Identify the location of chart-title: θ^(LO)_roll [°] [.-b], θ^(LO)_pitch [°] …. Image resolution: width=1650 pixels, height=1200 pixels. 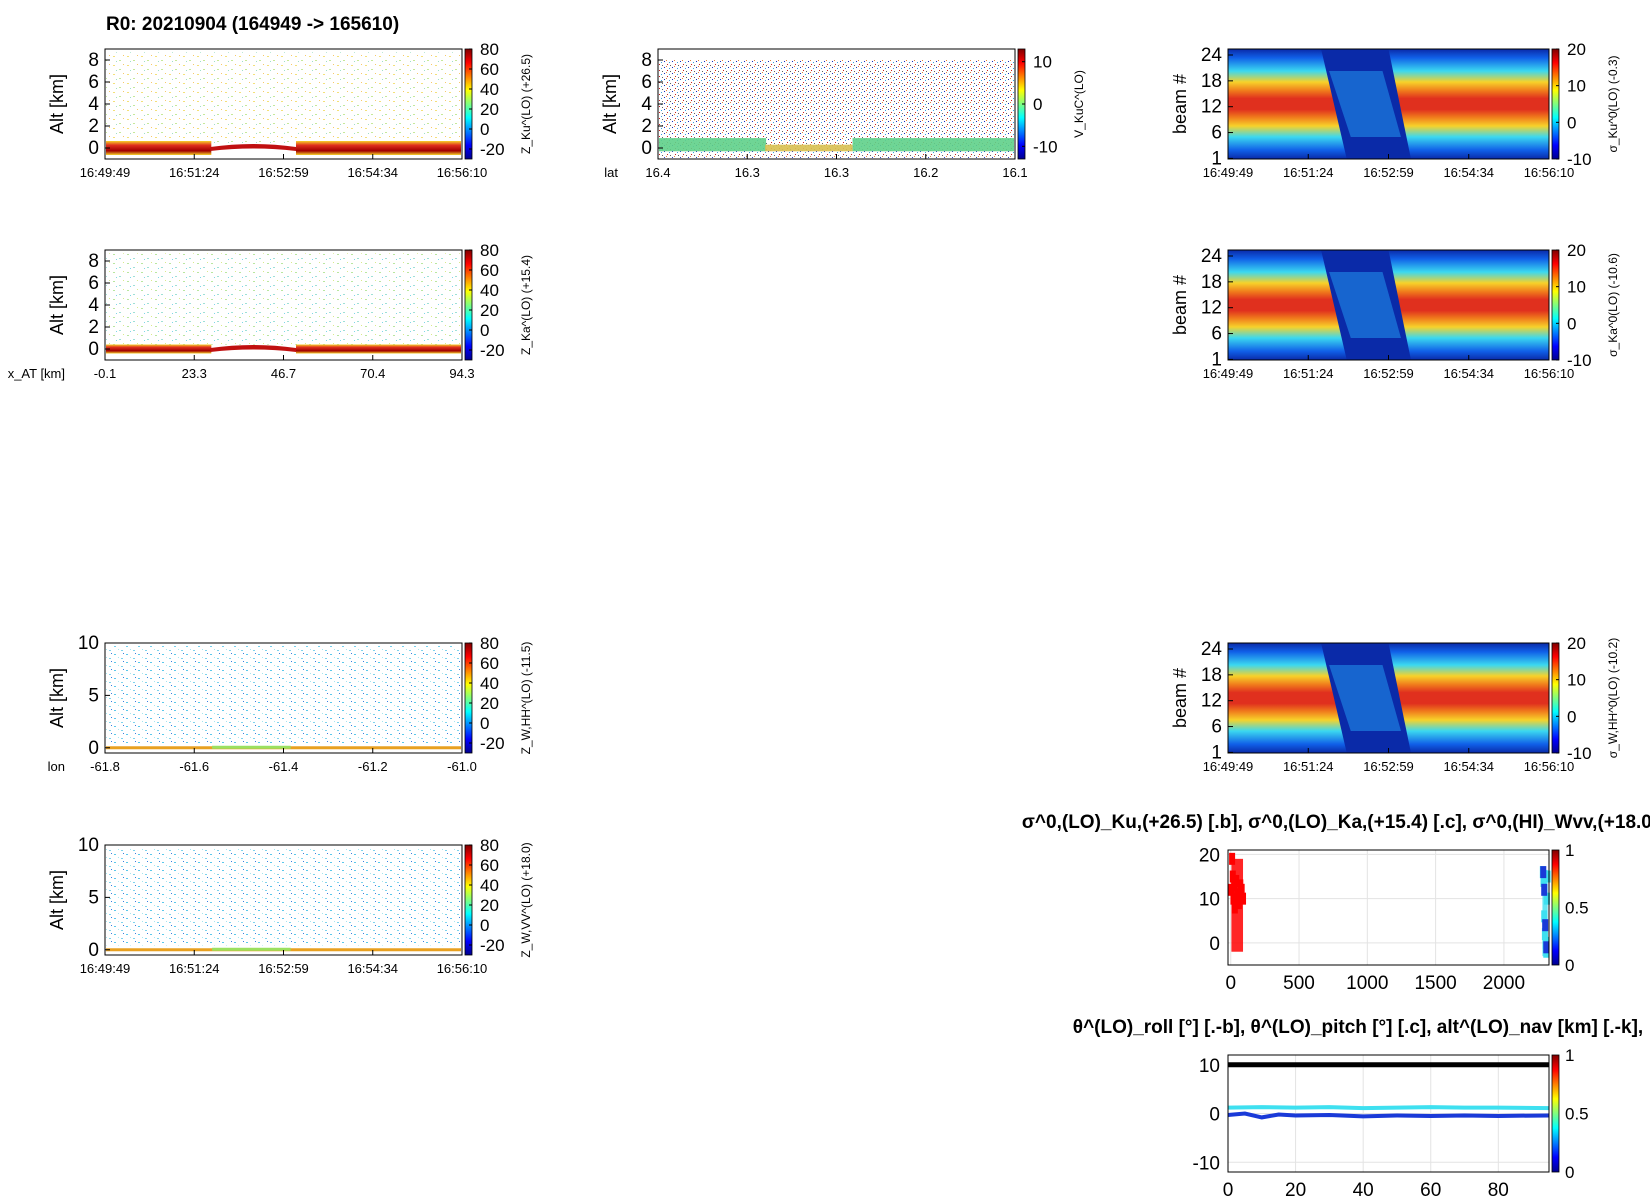
(1358, 1027).